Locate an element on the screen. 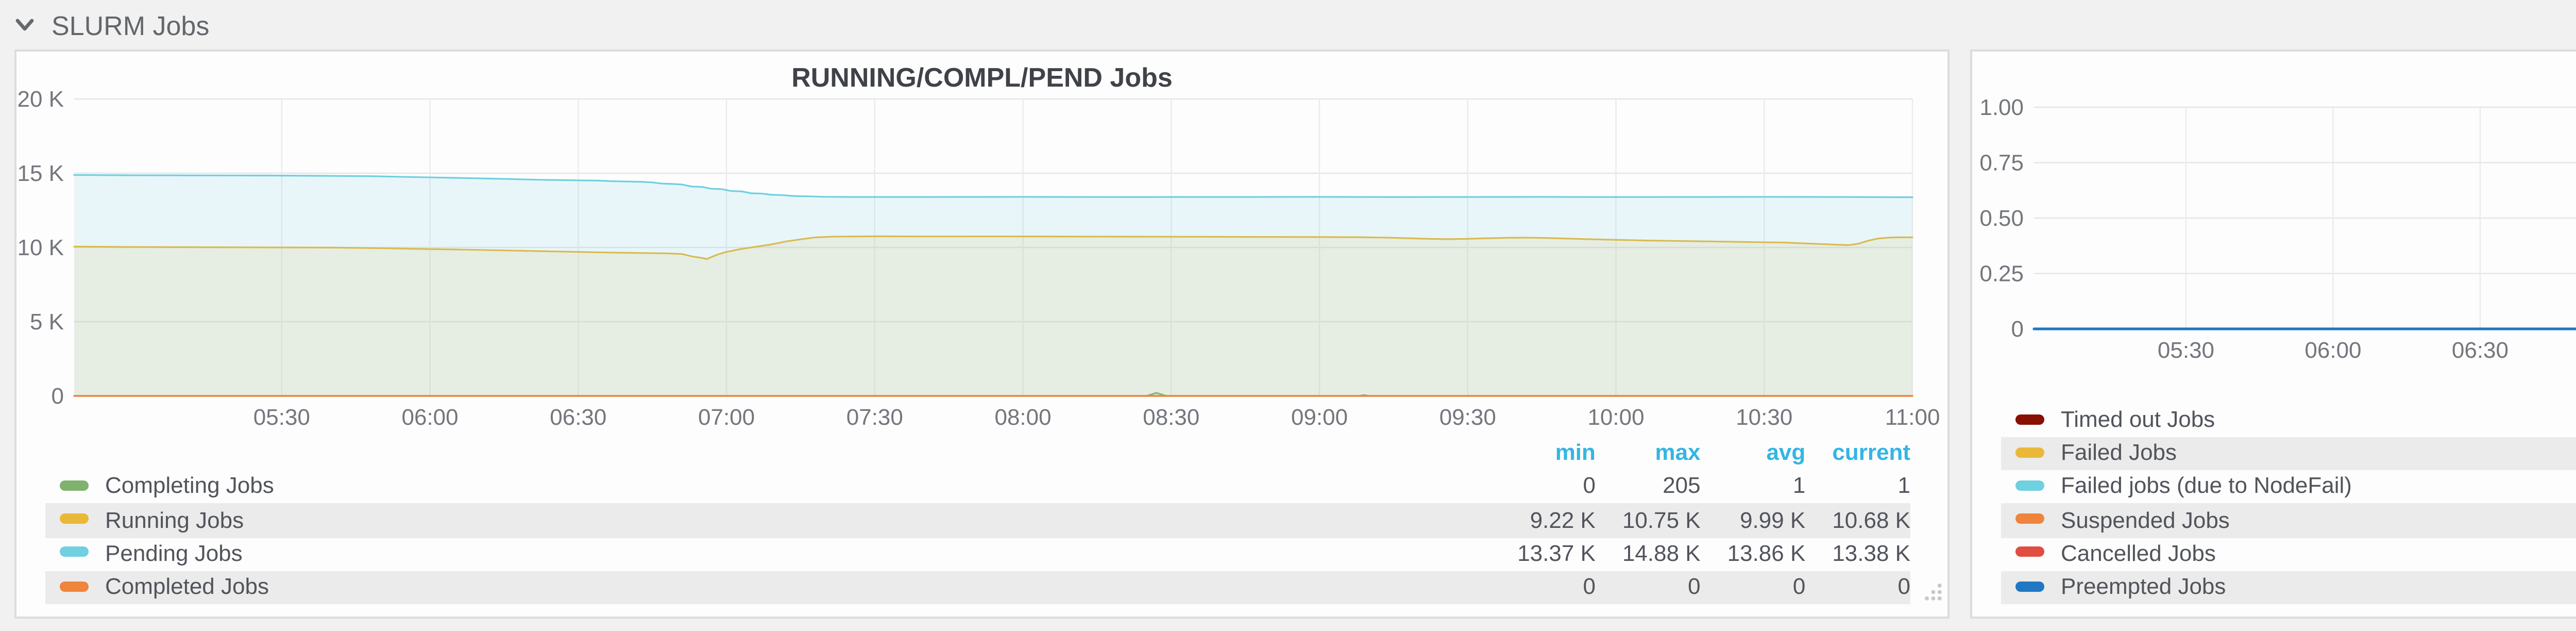  legend-series: Completed Jobs is located at coordinates (767, 587).